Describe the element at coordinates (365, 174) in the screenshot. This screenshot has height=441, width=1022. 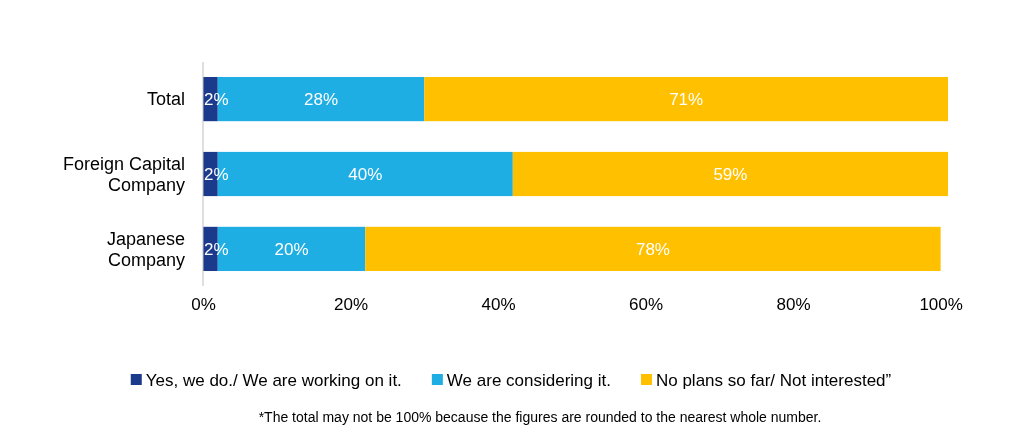
I see `data-label: 40%` at that location.